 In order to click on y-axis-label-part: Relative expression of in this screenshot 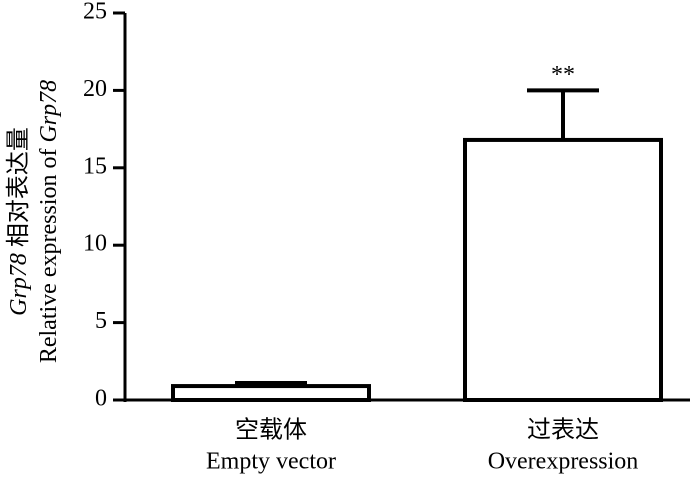, I will do `click(49, 253)`.